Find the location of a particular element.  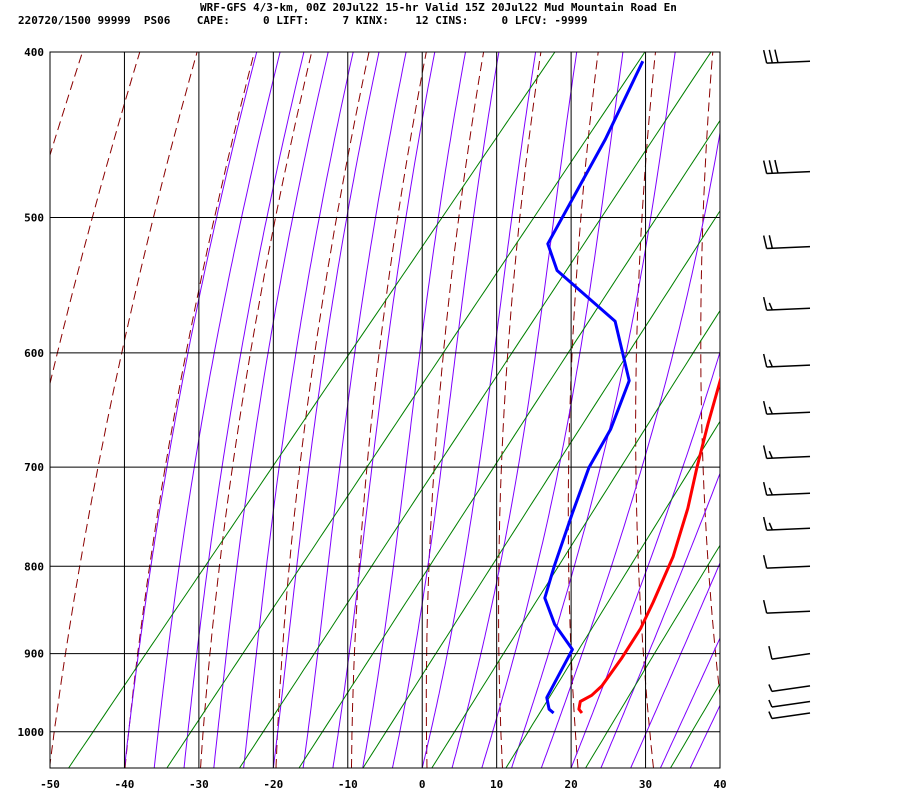

x-tick-label: -20 is located at coordinates (273, 784).